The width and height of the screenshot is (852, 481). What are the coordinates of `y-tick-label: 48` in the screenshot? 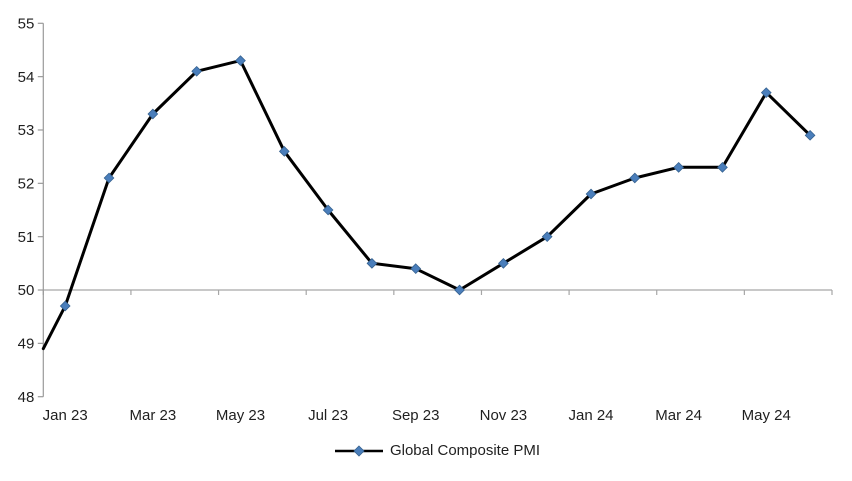 It's located at (26, 397).